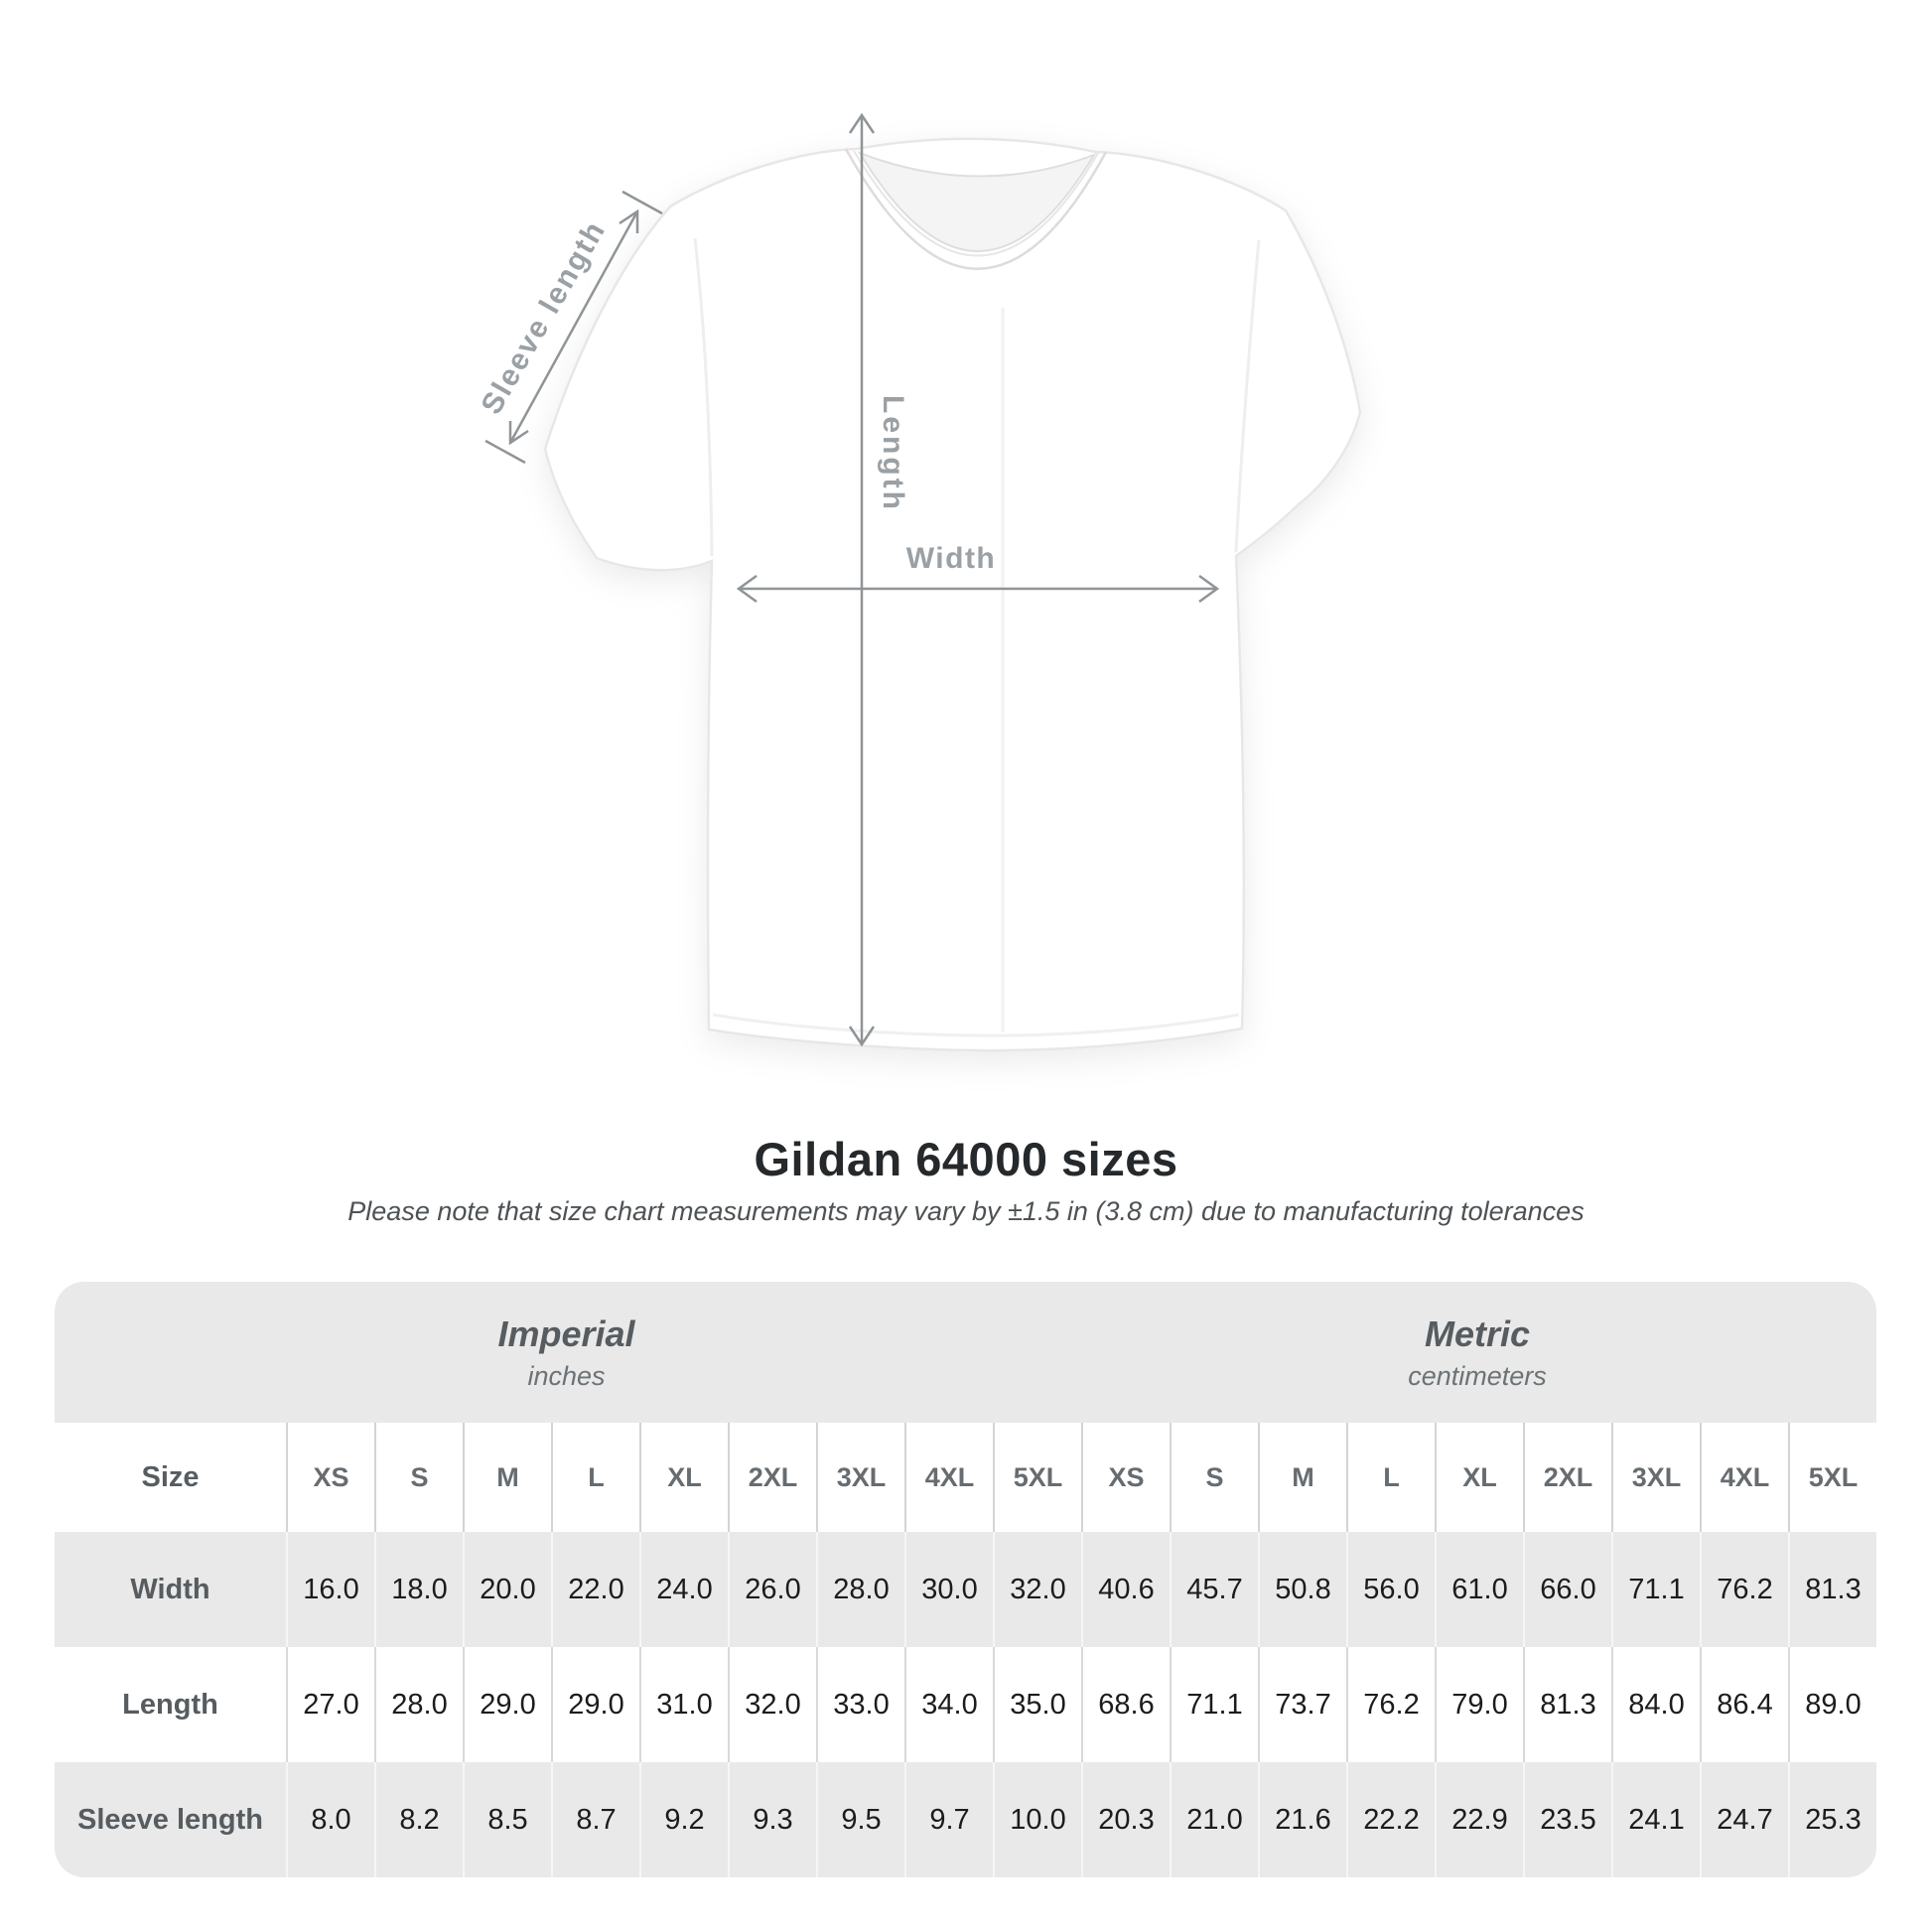 The height and width of the screenshot is (1932, 1932). Describe the element at coordinates (330, 1589) in the screenshot. I see `table-cell: 16.0` at that location.